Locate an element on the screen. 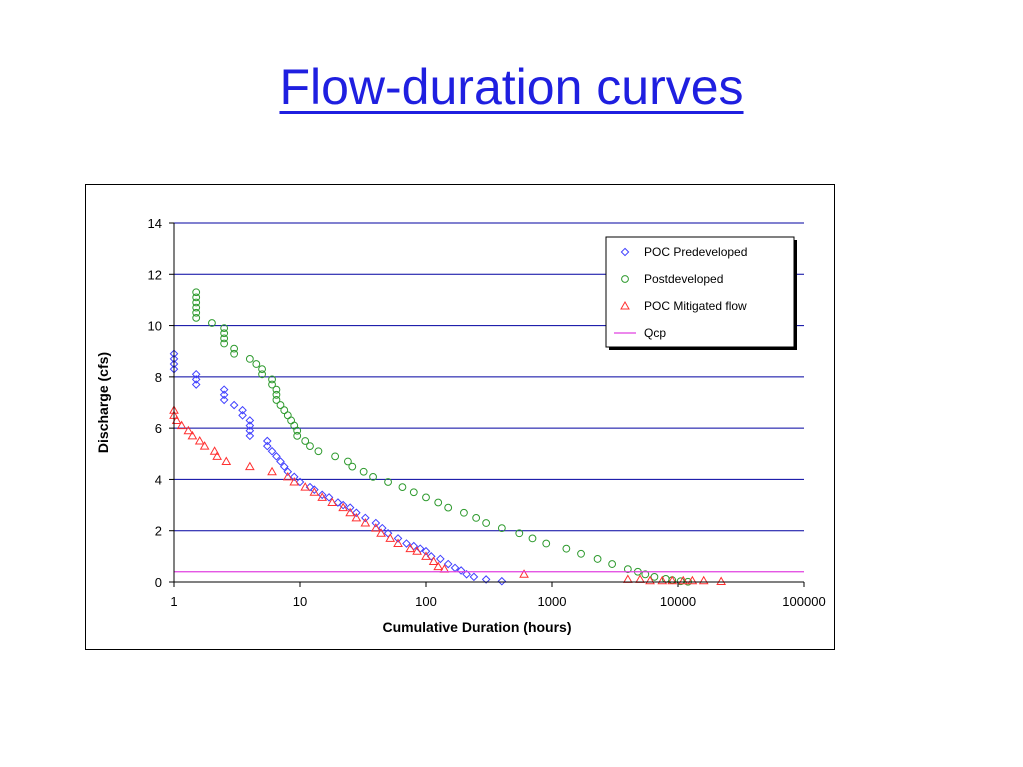  y-tick-label: 0 is located at coordinates (158, 582).